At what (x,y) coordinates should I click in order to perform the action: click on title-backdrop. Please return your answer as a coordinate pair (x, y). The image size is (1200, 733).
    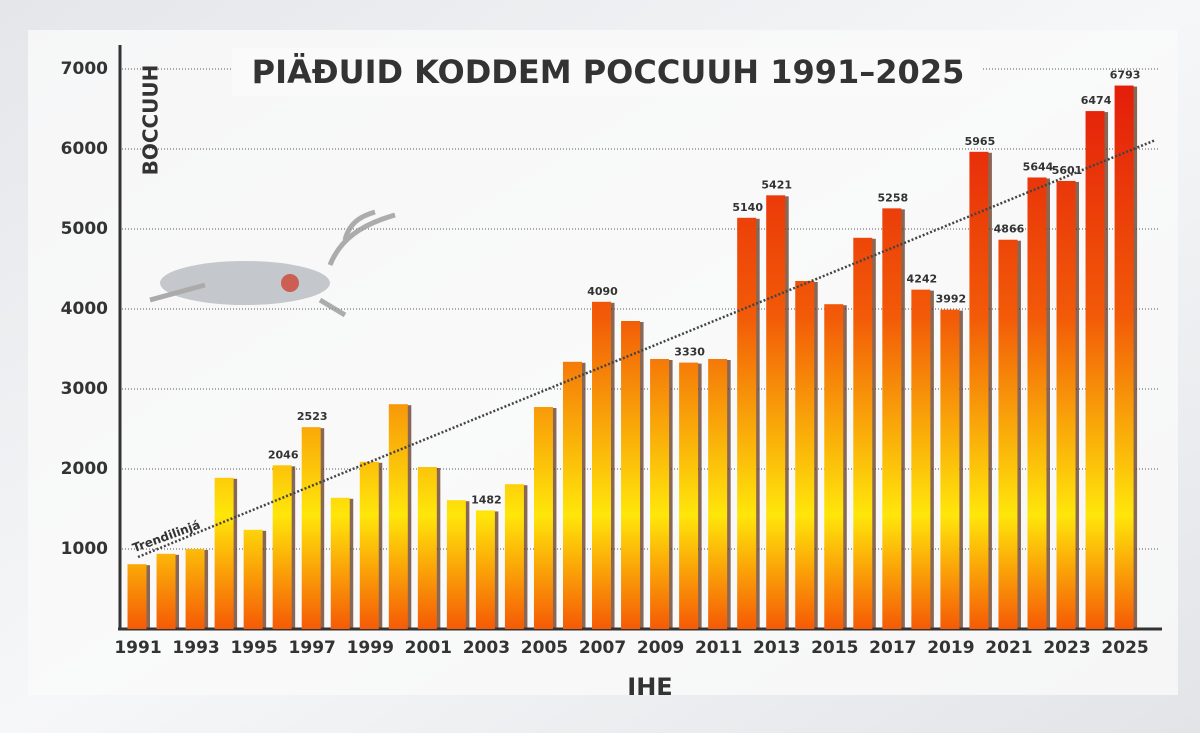
    Looking at the image, I should click on (607, 72).